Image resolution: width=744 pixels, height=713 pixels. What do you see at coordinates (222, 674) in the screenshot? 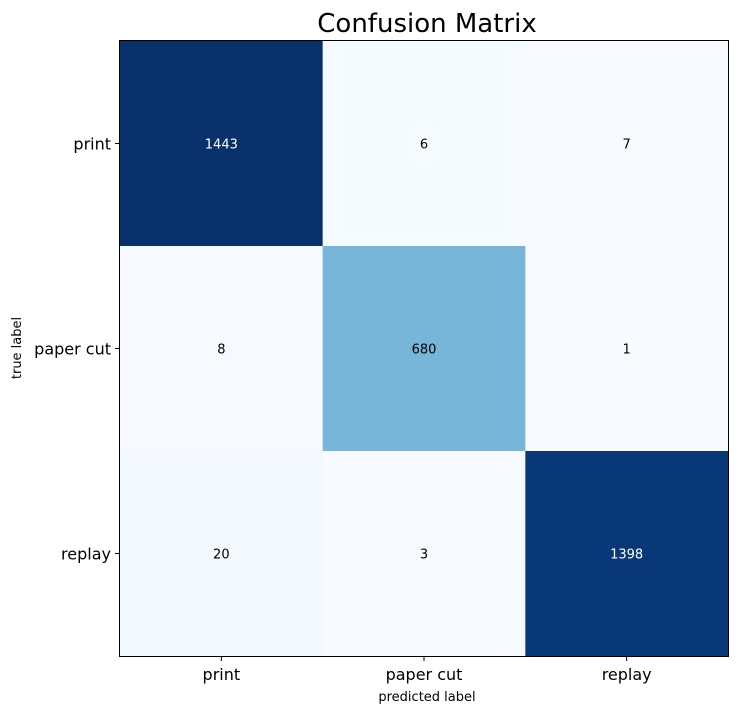
I see `x-tick-label: print` at bounding box center [222, 674].